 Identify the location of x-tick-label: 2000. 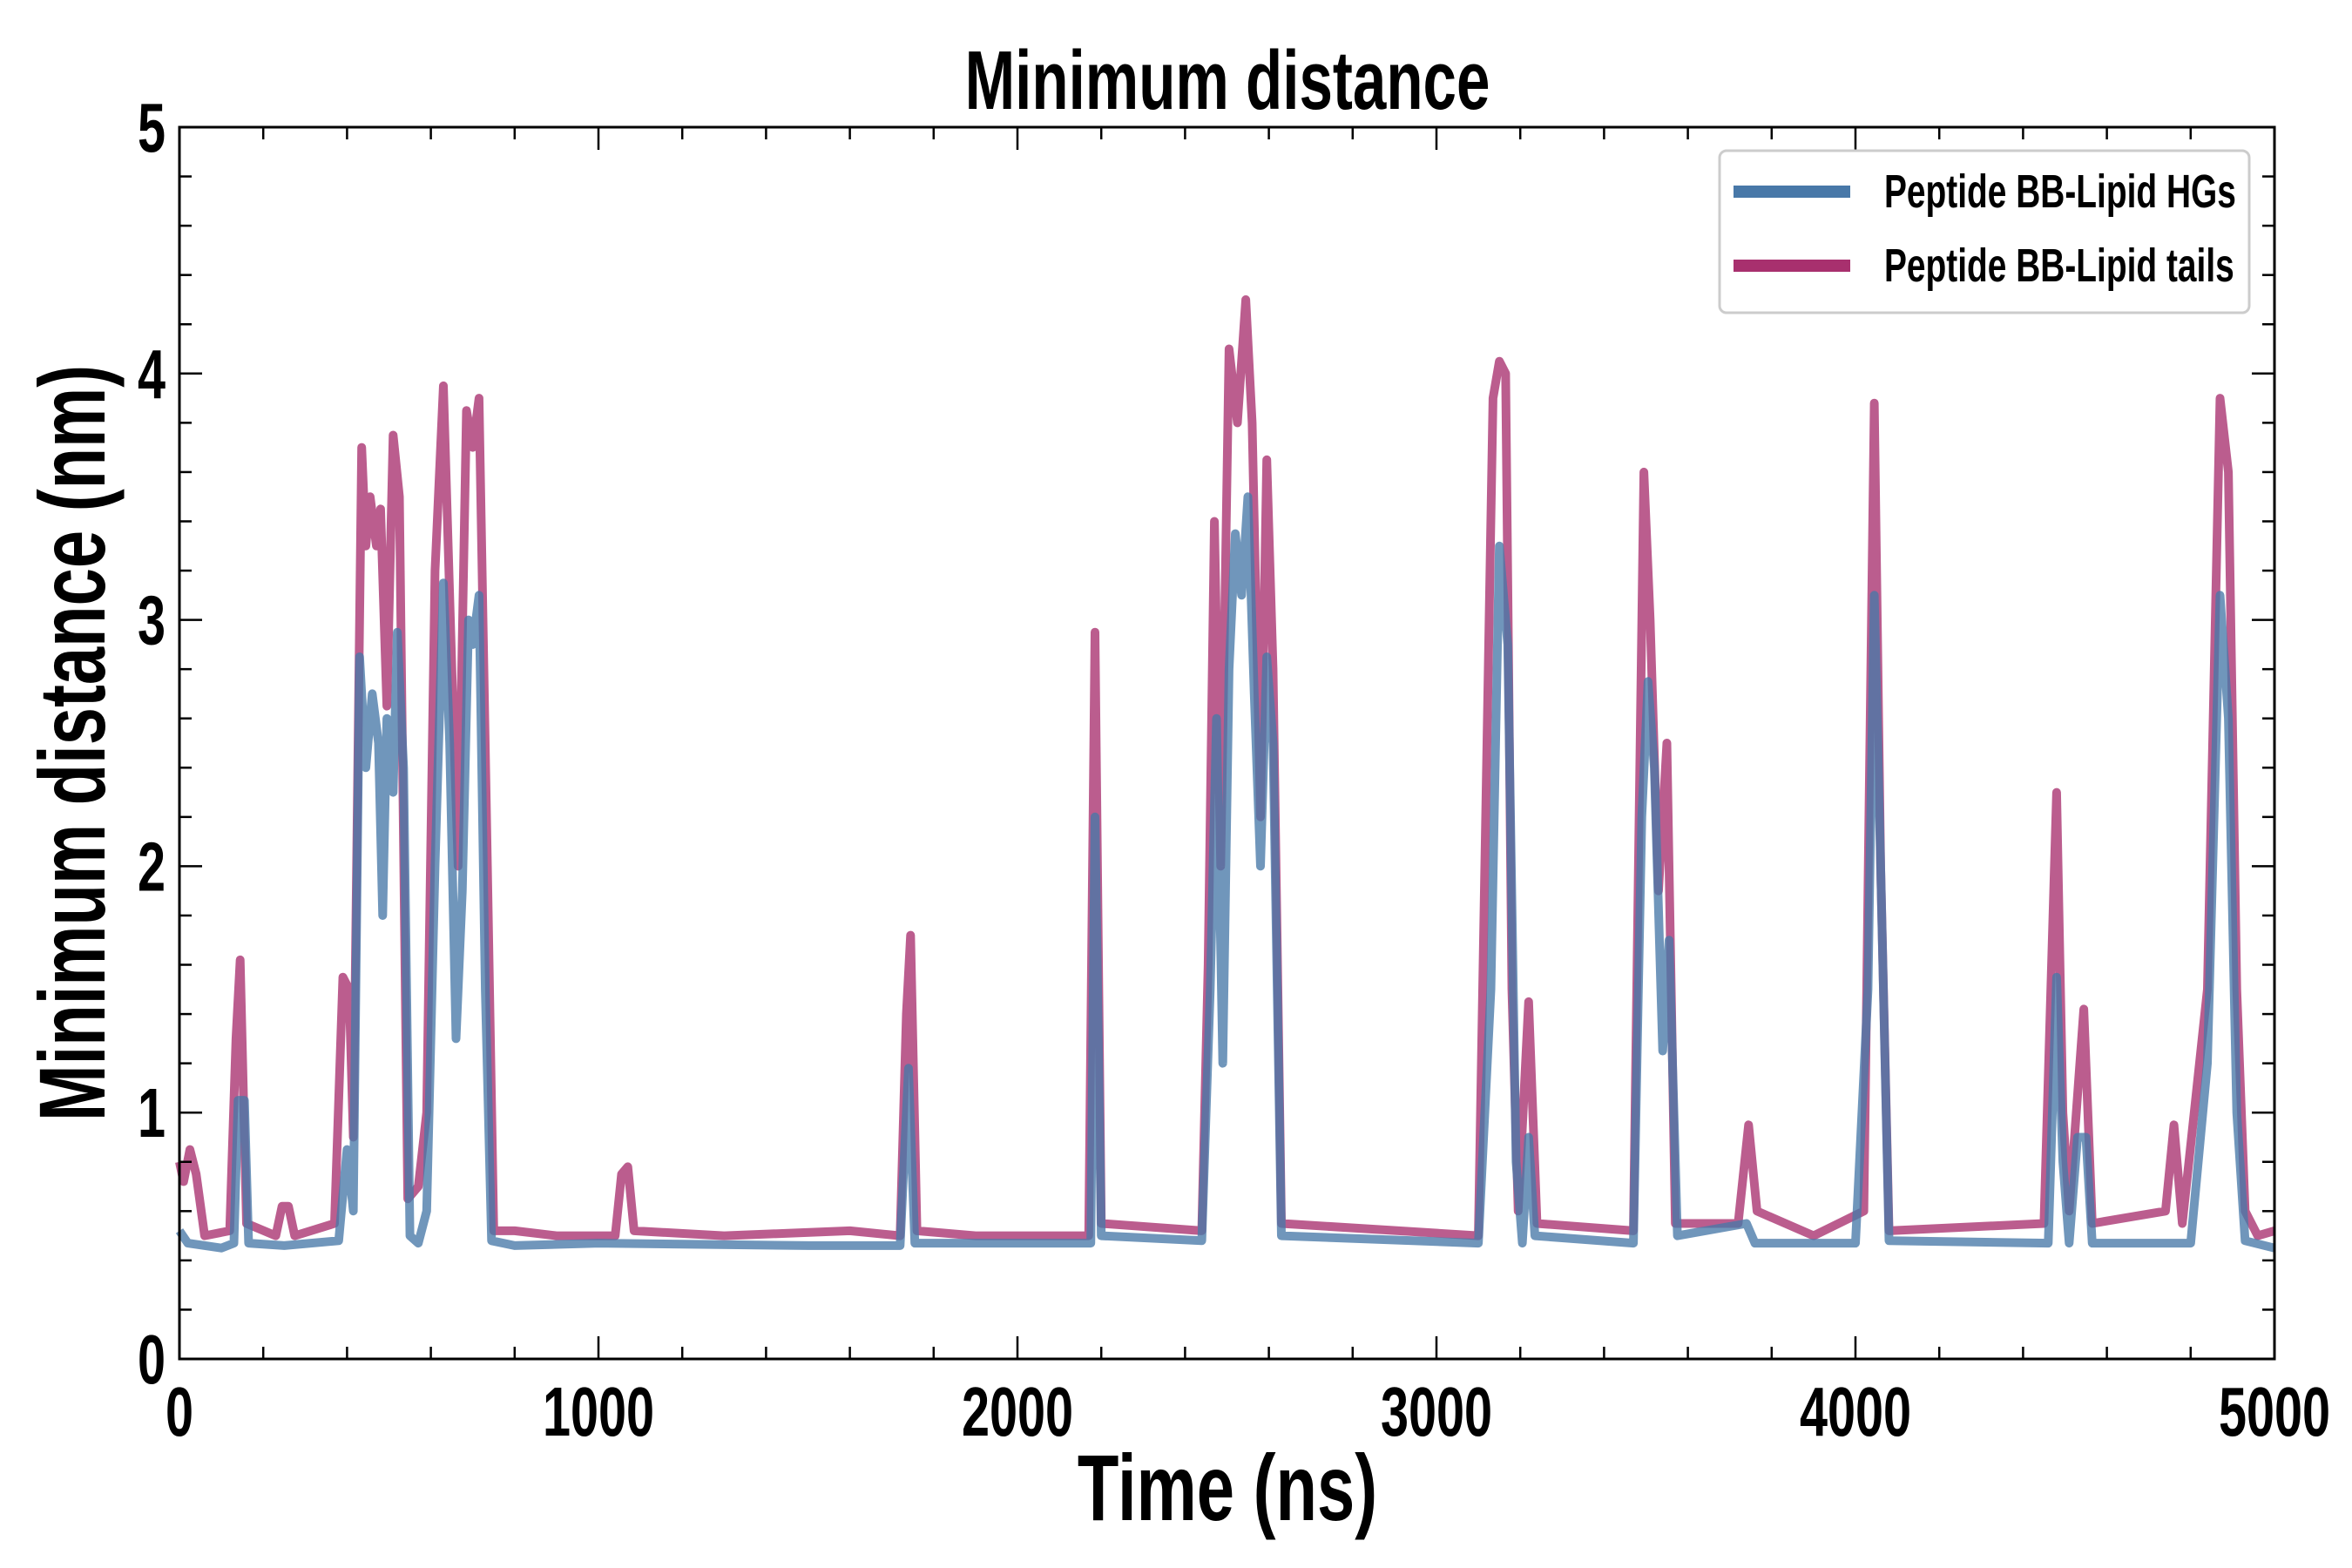
(1017, 1412).